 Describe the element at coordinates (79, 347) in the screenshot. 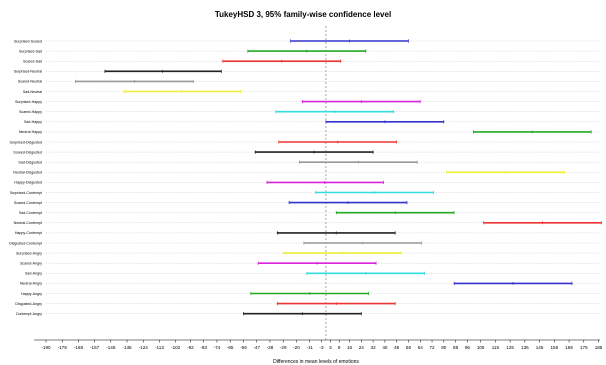

I see `x-tick-label: -168` at that location.